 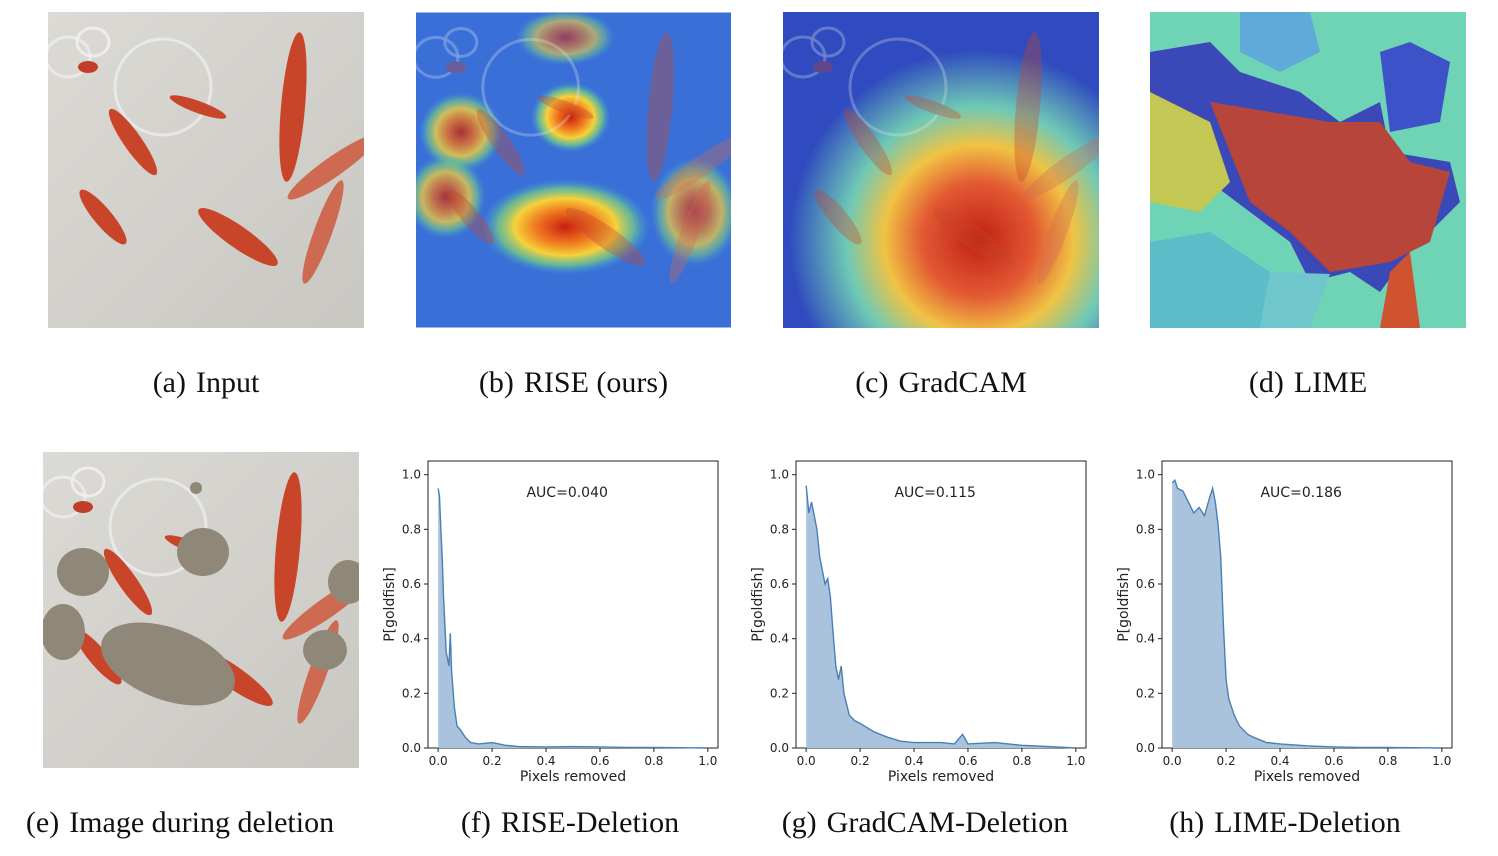 I want to click on caption-c: (c) GradCAM, so click(x=941, y=383).